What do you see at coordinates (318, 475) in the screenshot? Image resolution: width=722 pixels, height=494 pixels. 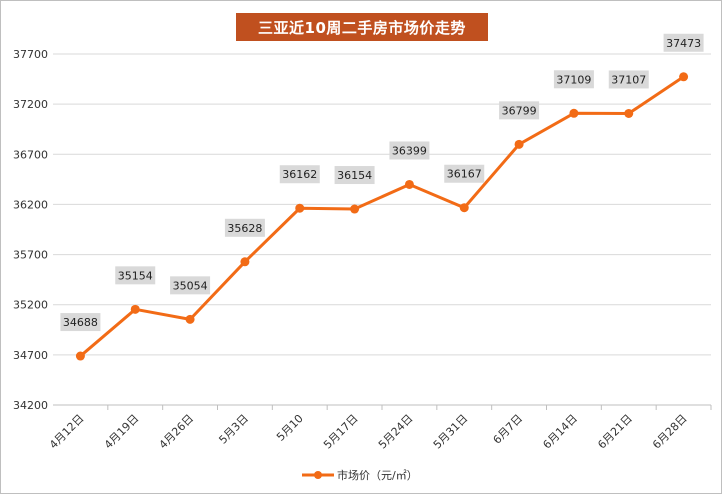 I see `legend-marker-icon` at bounding box center [318, 475].